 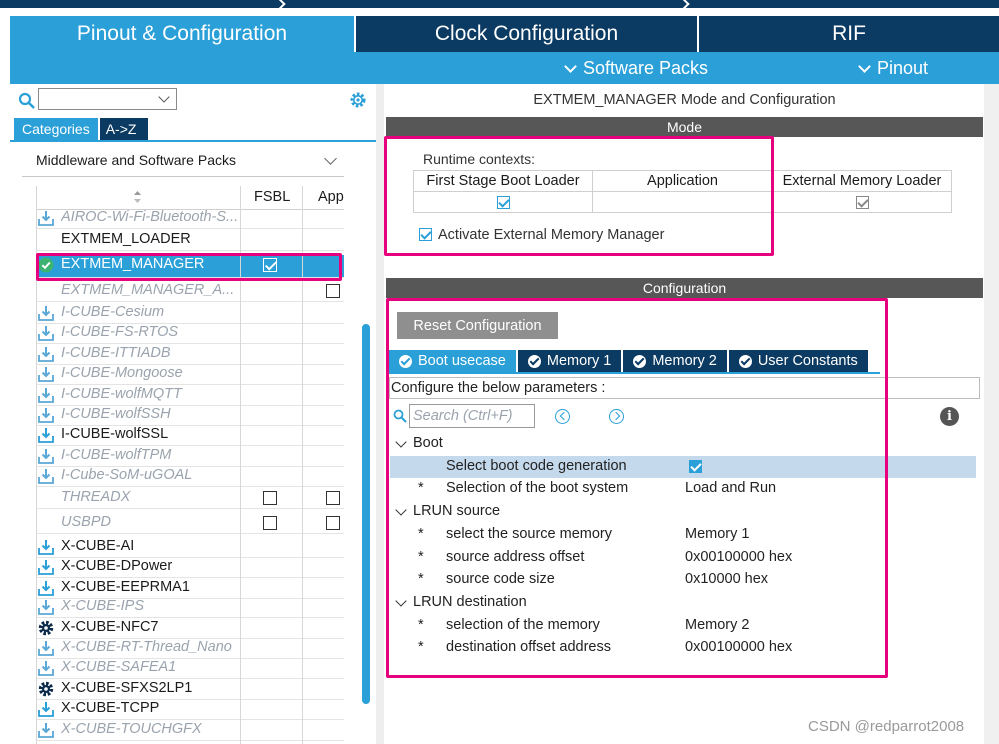 I want to click on sort-icon, so click(x=137, y=197).